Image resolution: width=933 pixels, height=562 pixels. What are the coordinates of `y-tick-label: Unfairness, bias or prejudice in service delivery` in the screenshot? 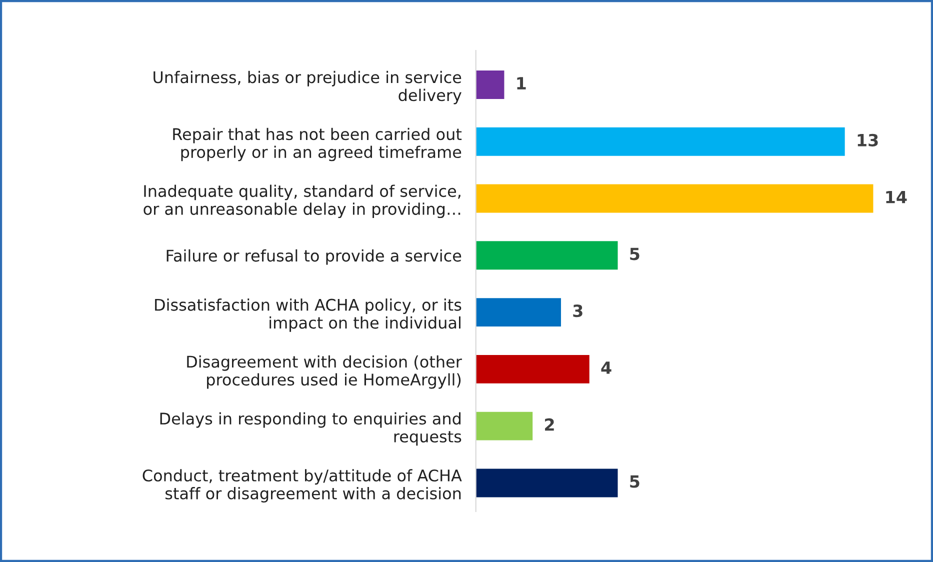 It's located at (308, 87).